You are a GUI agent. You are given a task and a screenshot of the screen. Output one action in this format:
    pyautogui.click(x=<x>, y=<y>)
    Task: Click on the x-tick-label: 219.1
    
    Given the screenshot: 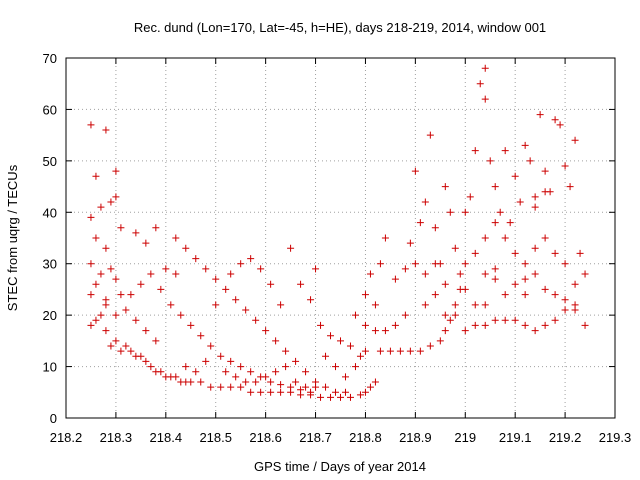 What is the action you would take?
    pyautogui.click(x=515, y=437)
    